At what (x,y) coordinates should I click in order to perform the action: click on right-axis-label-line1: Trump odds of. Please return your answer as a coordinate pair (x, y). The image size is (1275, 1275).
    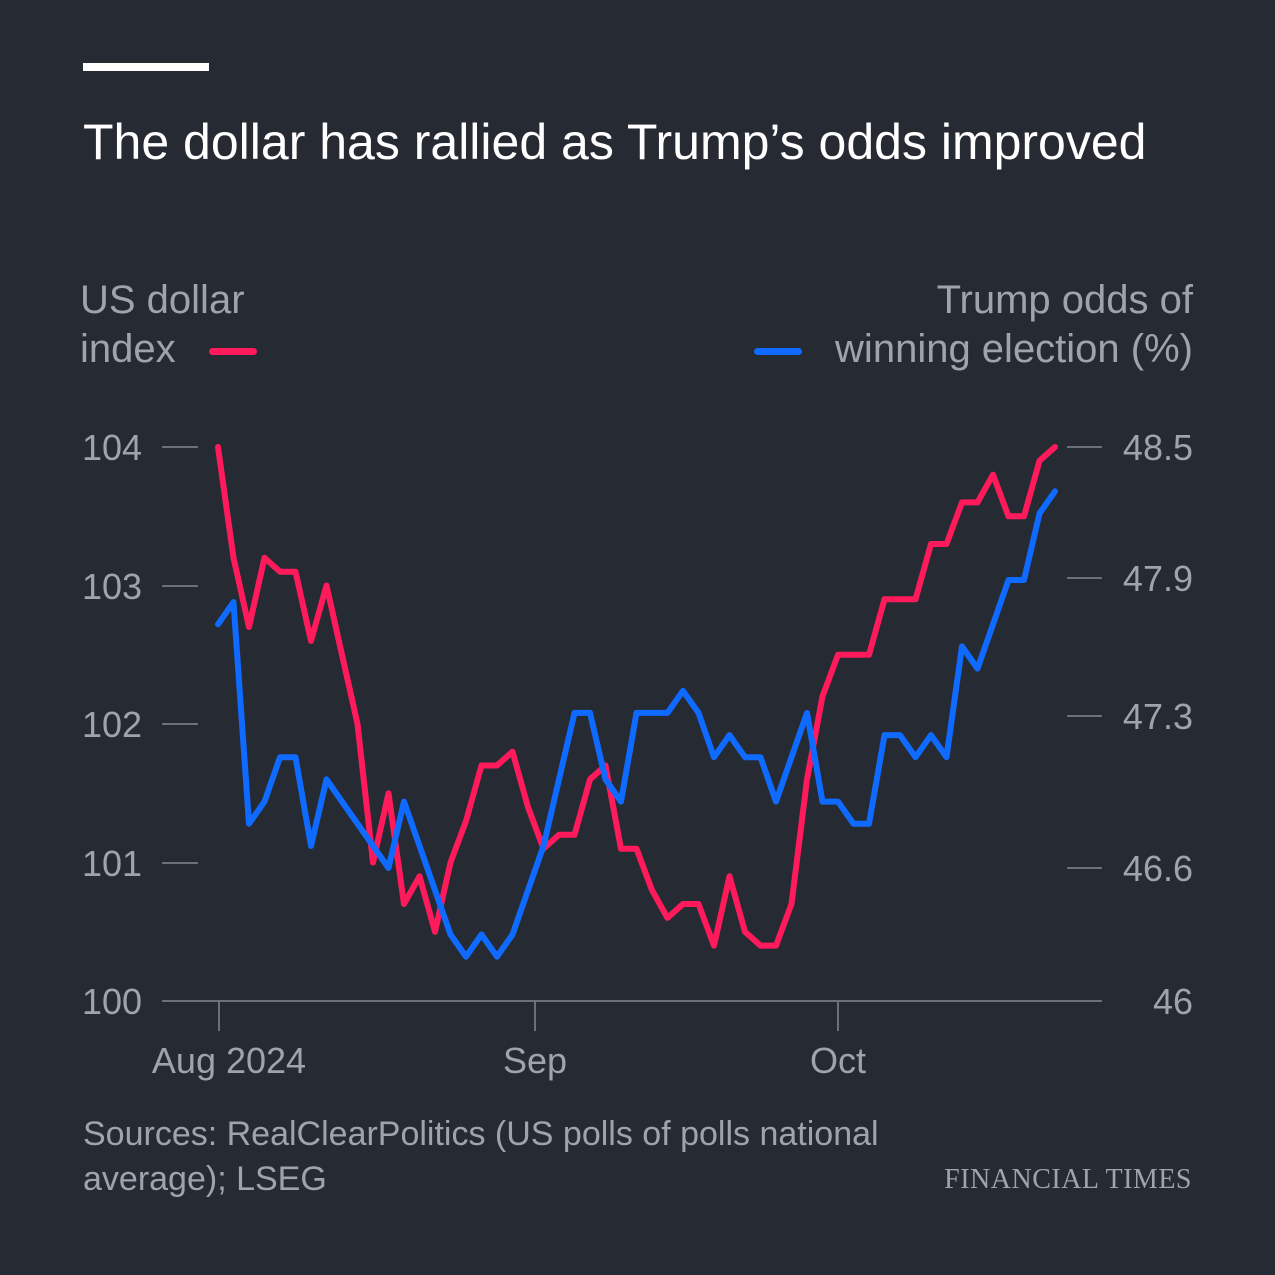
    Looking at the image, I should click on (1064, 300).